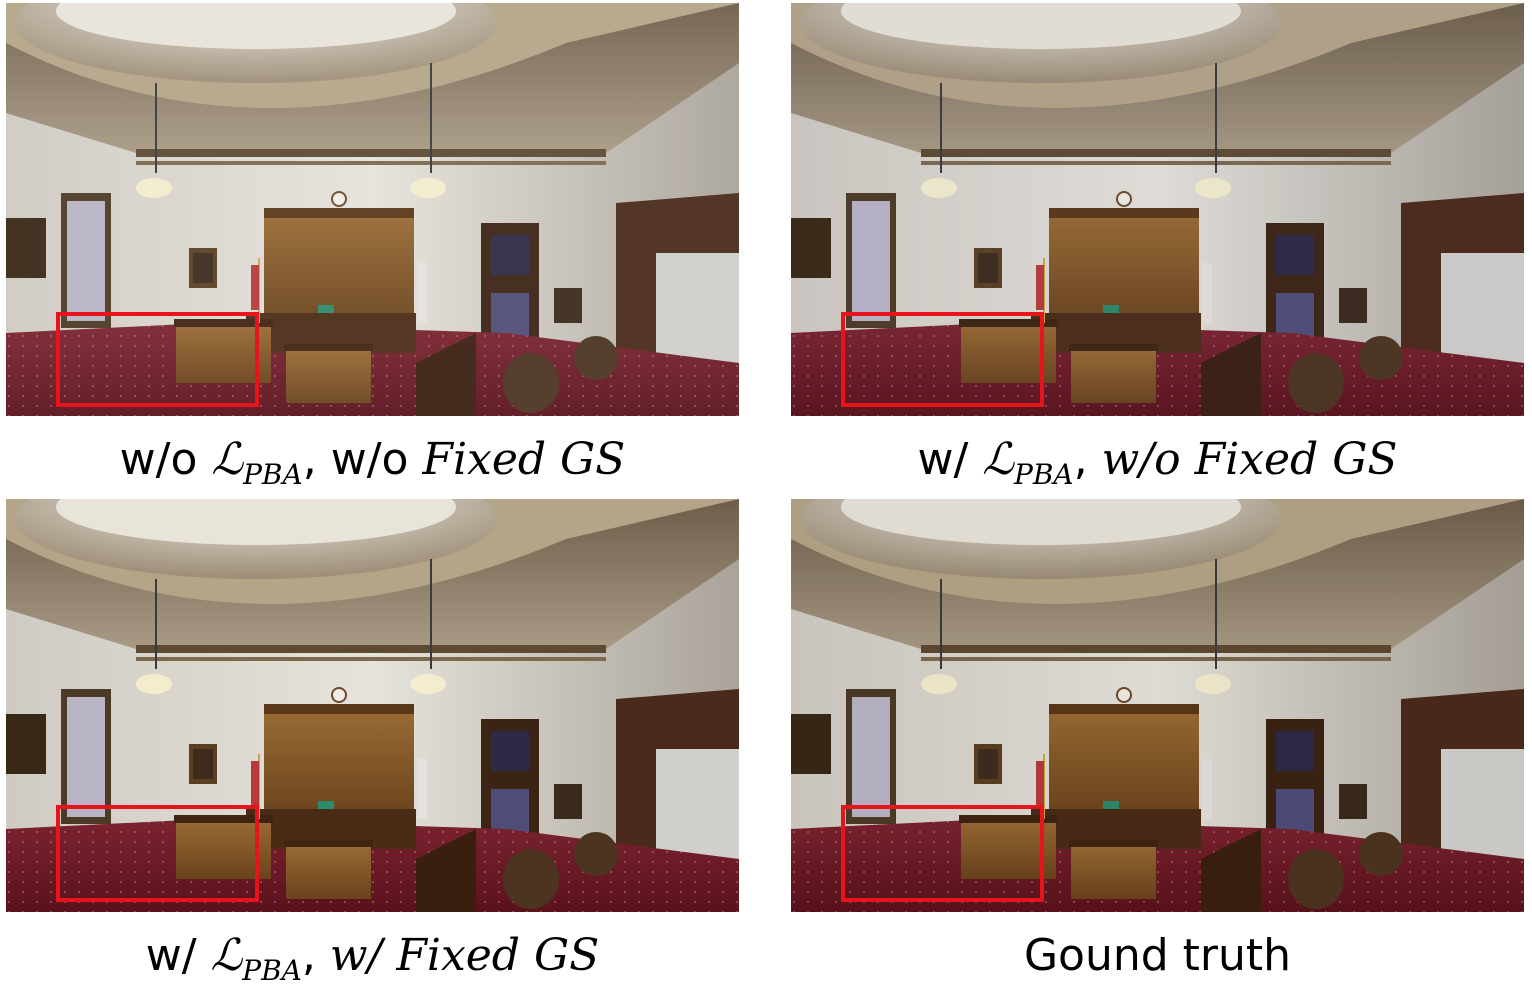 Image resolution: width=1532 pixels, height=1006 pixels. I want to click on caption-pba-fixed-gs: w/ ℒPBA, w/ Fixed GS, so click(372, 958).